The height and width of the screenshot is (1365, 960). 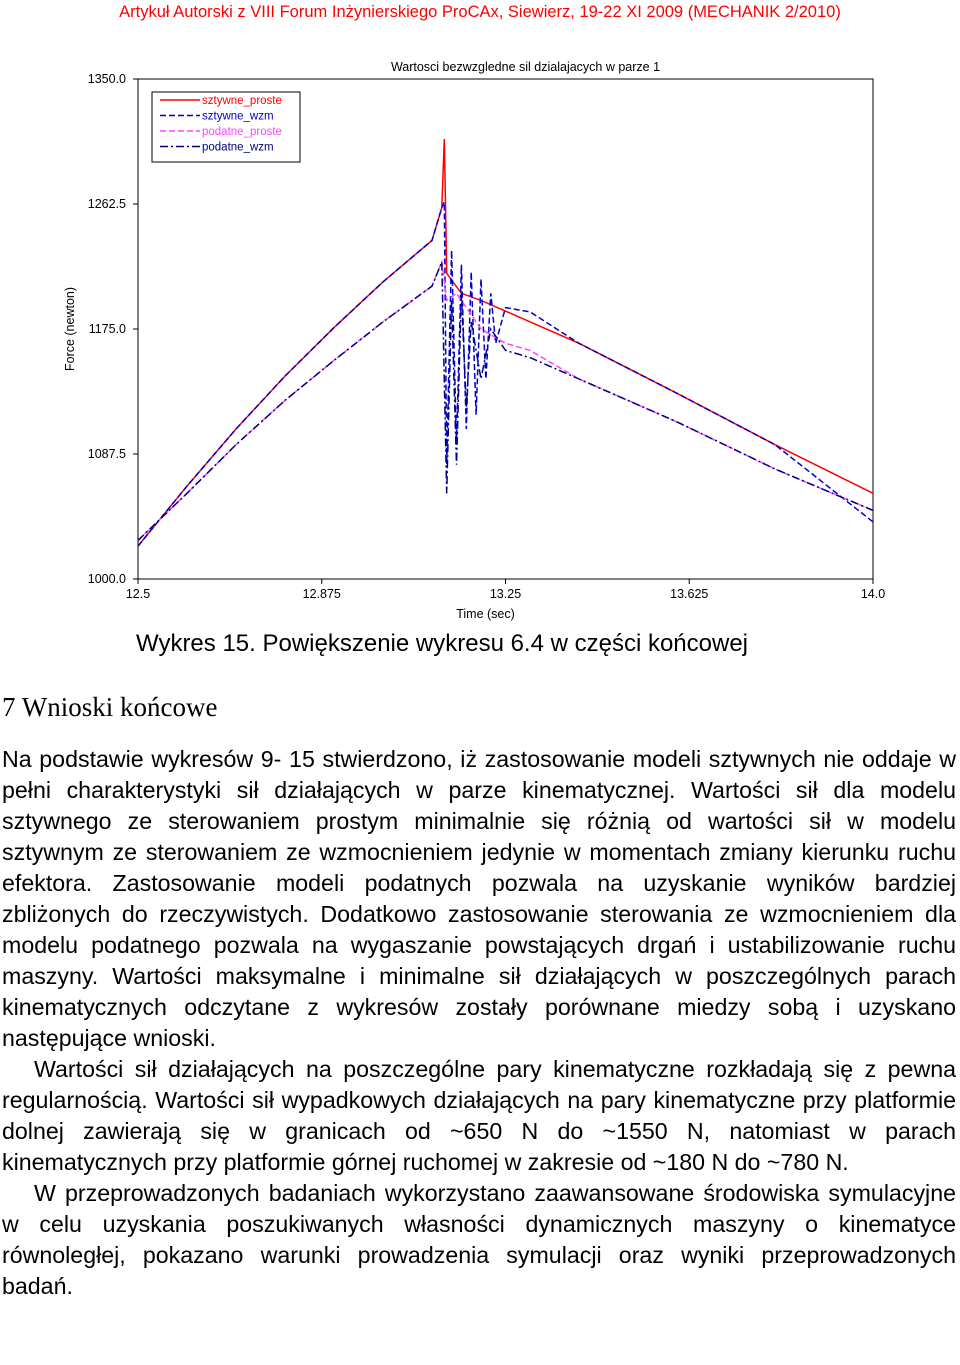 What do you see at coordinates (485, 614) in the screenshot?
I see `x-axis-label: Time (sec)` at bounding box center [485, 614].